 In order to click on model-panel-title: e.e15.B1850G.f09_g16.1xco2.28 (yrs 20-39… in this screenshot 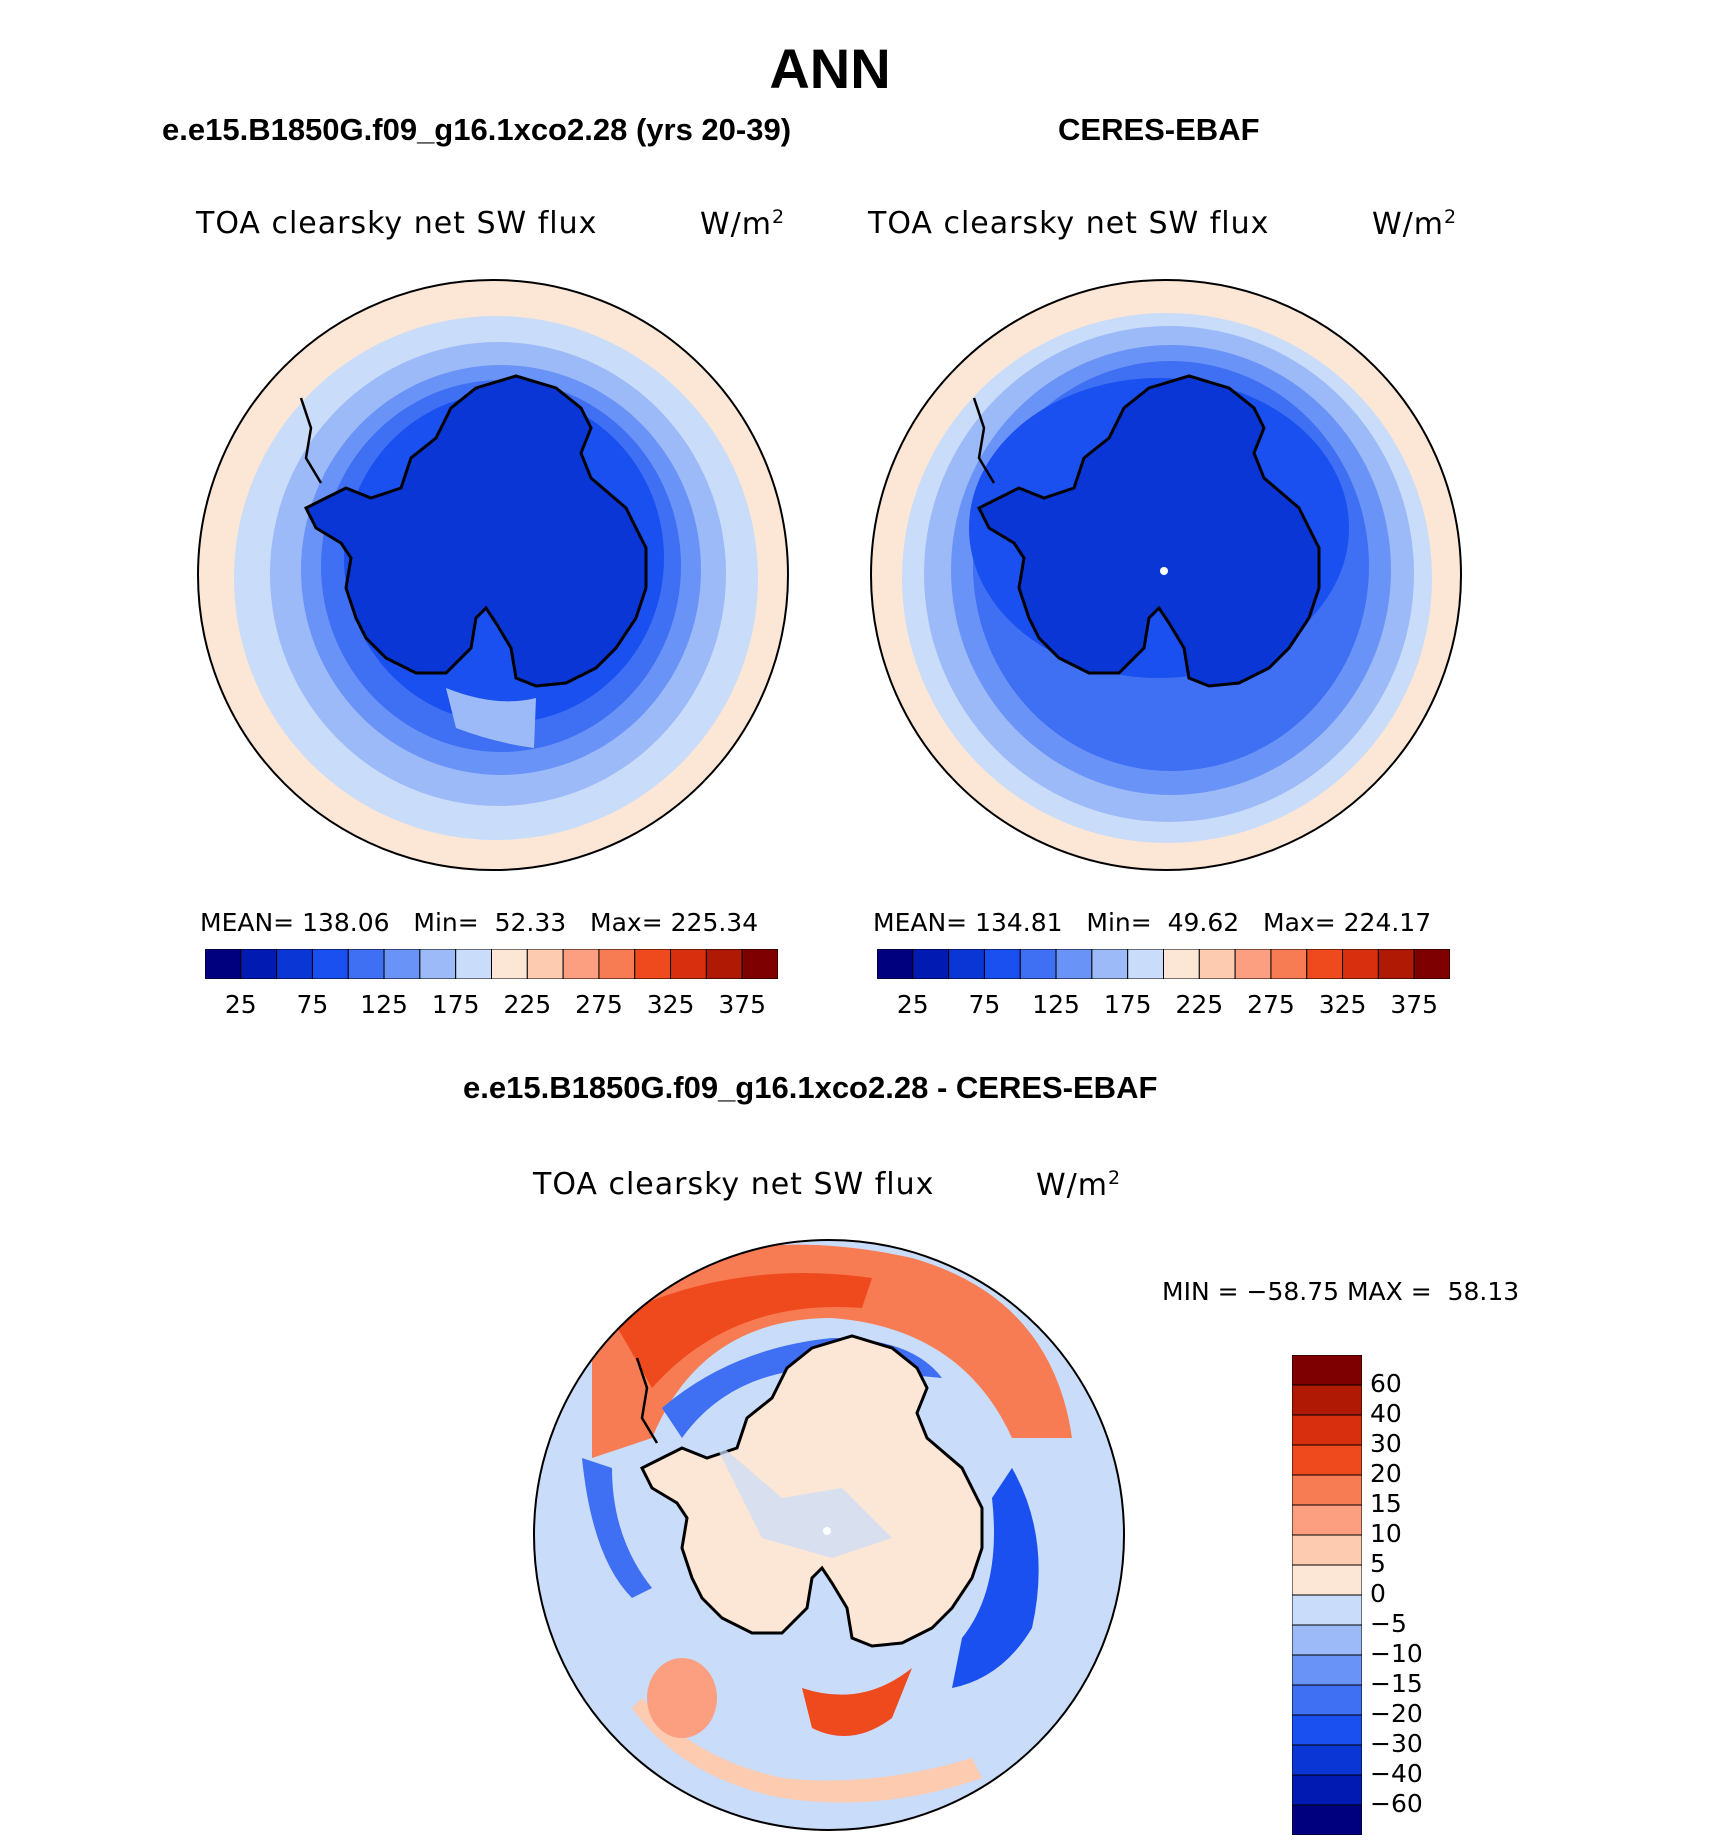, I will do `click(477, 129)`.